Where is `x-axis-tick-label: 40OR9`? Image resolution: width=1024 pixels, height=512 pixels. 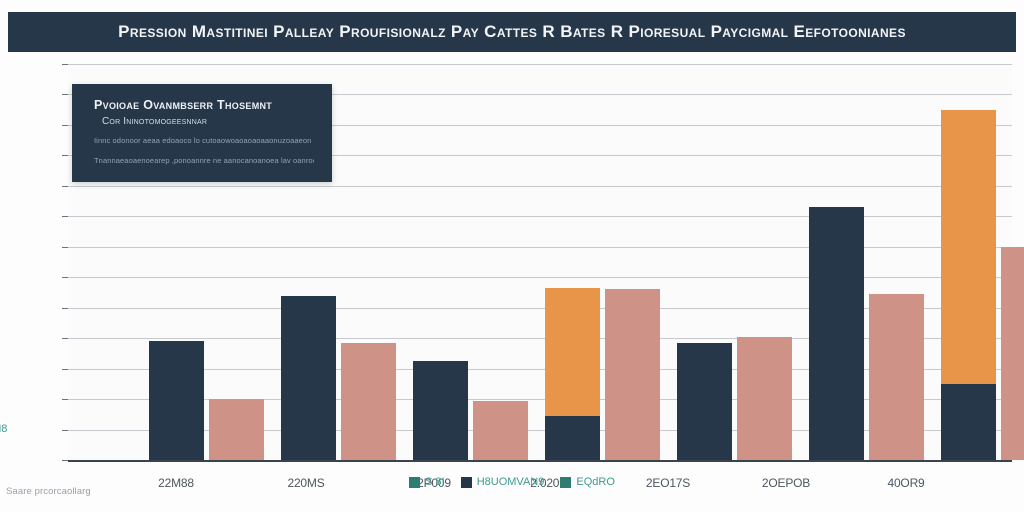
x-axis-tick-label: 40OR9 is located at coordinates (906, 483).